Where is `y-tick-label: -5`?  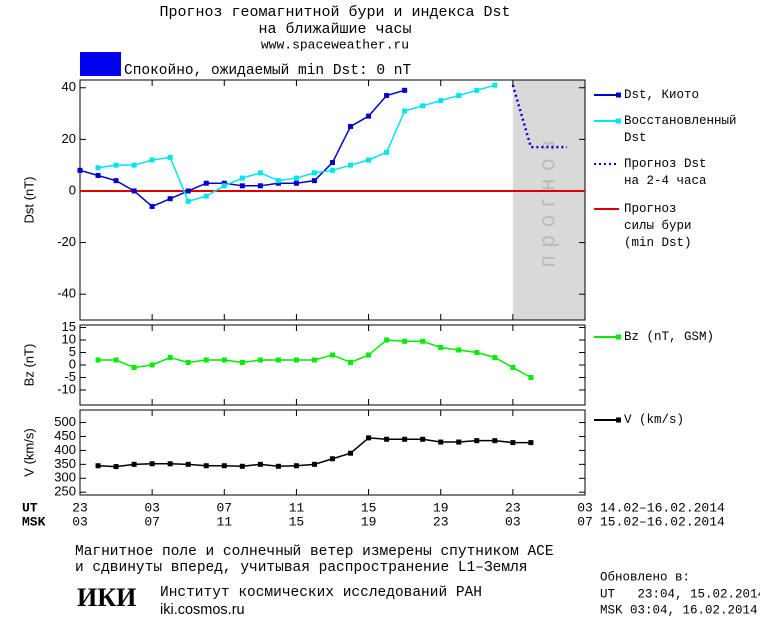
y-tick-label: -5 is located at coordinates (70, 376).